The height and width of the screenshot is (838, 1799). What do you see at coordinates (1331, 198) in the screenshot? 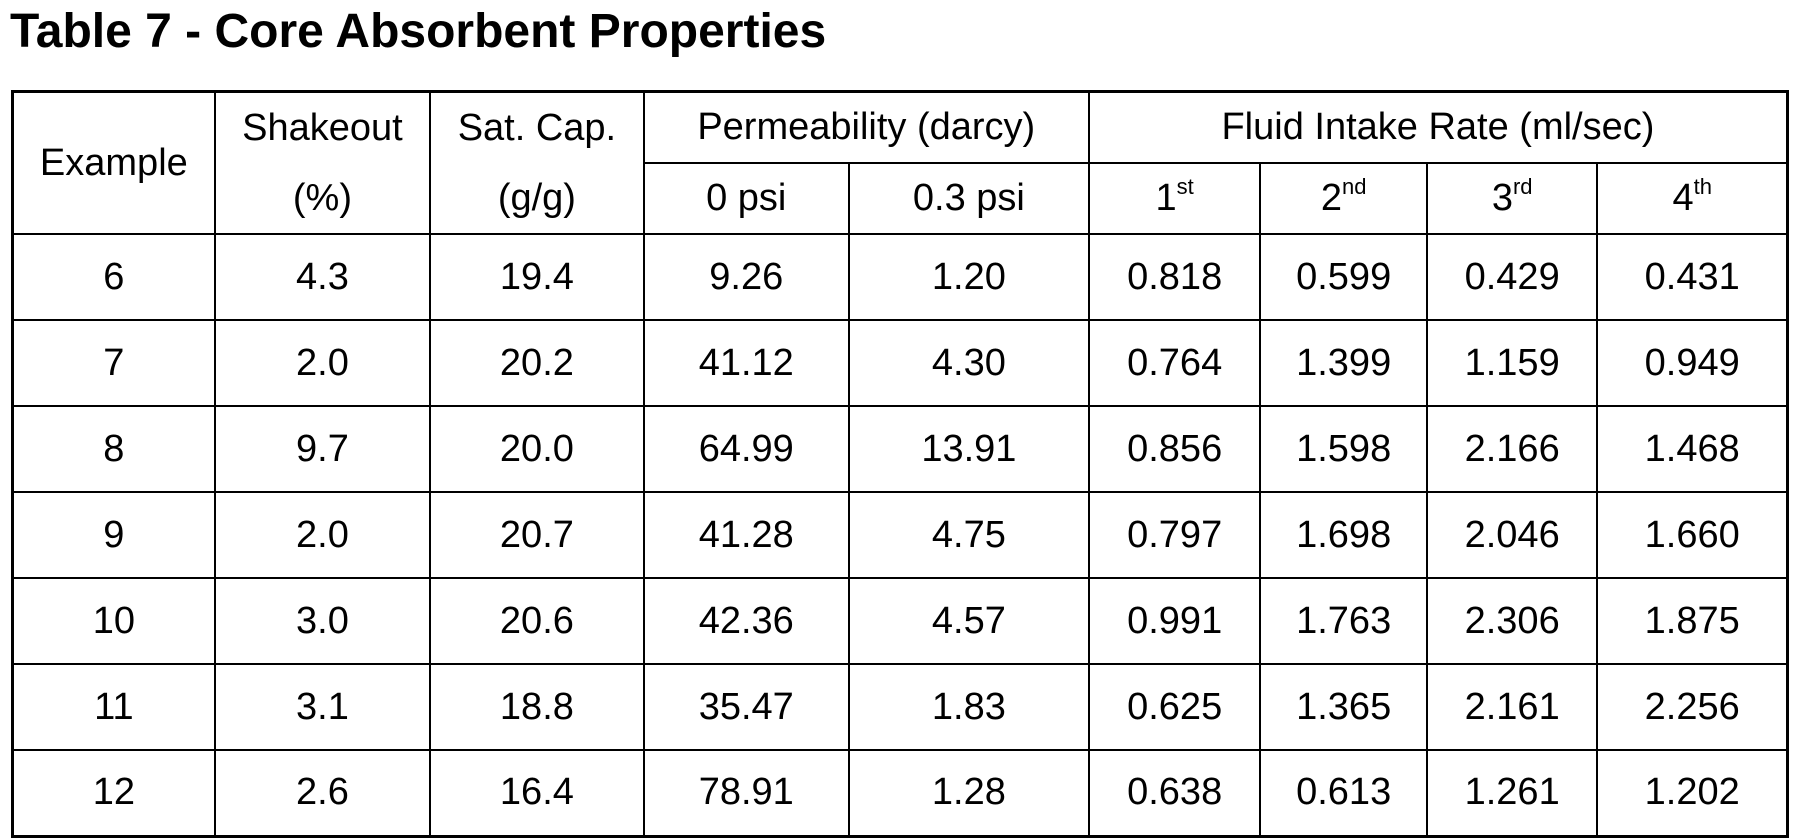
I see `ordinal-number: 2` at bounding box center [1331, 198].